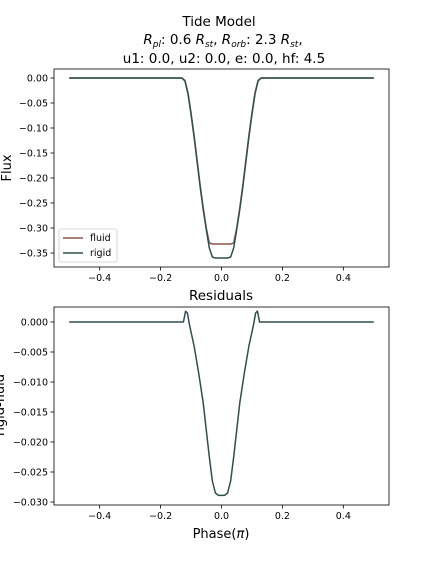 This screenshot has width=432, height=576. What do you see at coordinates (33, 254) in the screenshot?
I see `flux-y-tick-label: −0.35` at bounding box center [33, 254].